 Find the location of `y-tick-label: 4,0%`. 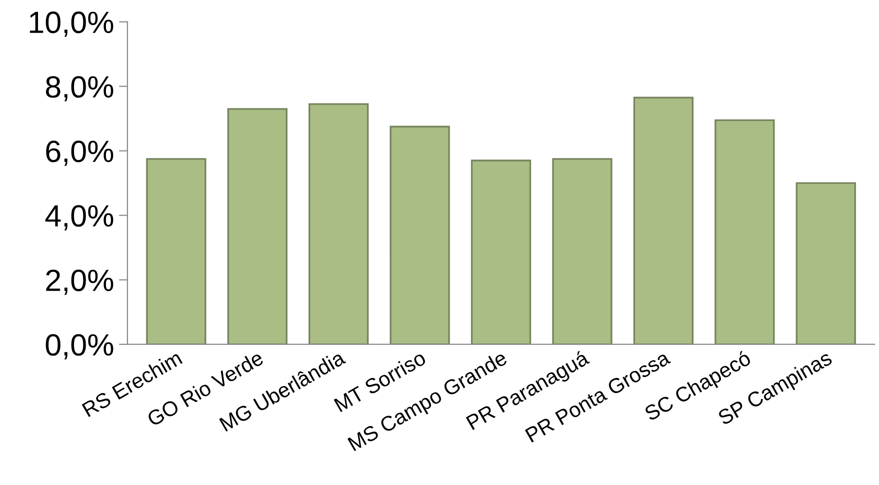

y-tick-label: 4,0% is located at coordinates (79, 217).